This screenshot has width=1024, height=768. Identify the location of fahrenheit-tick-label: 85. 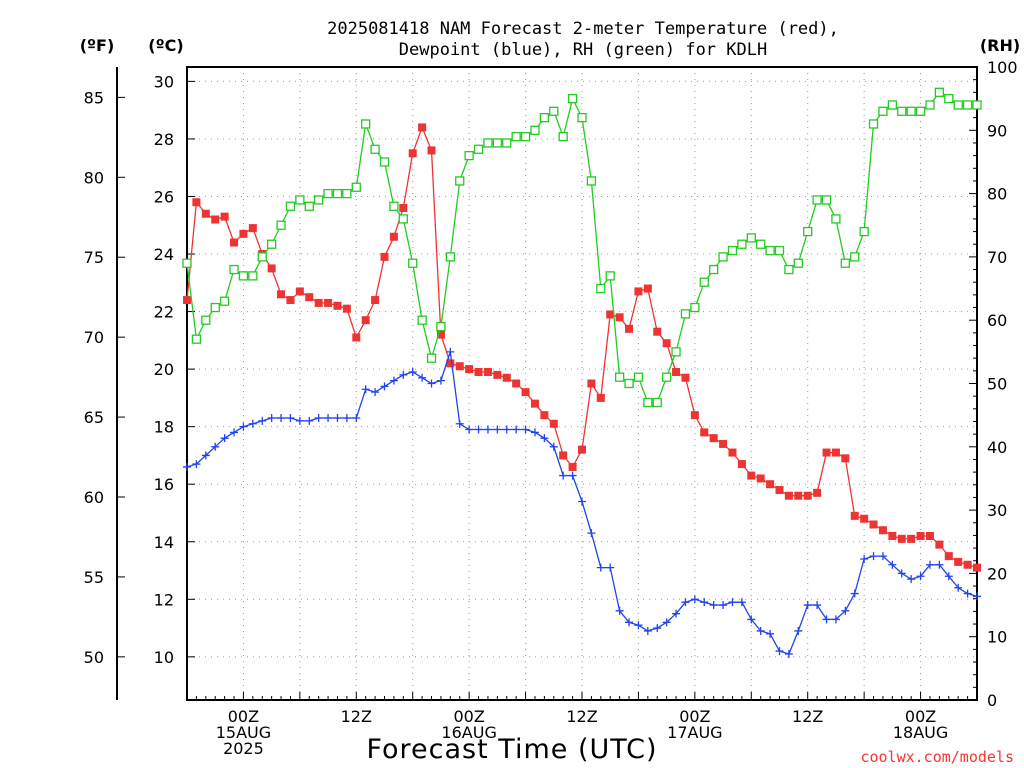
(94, 97).